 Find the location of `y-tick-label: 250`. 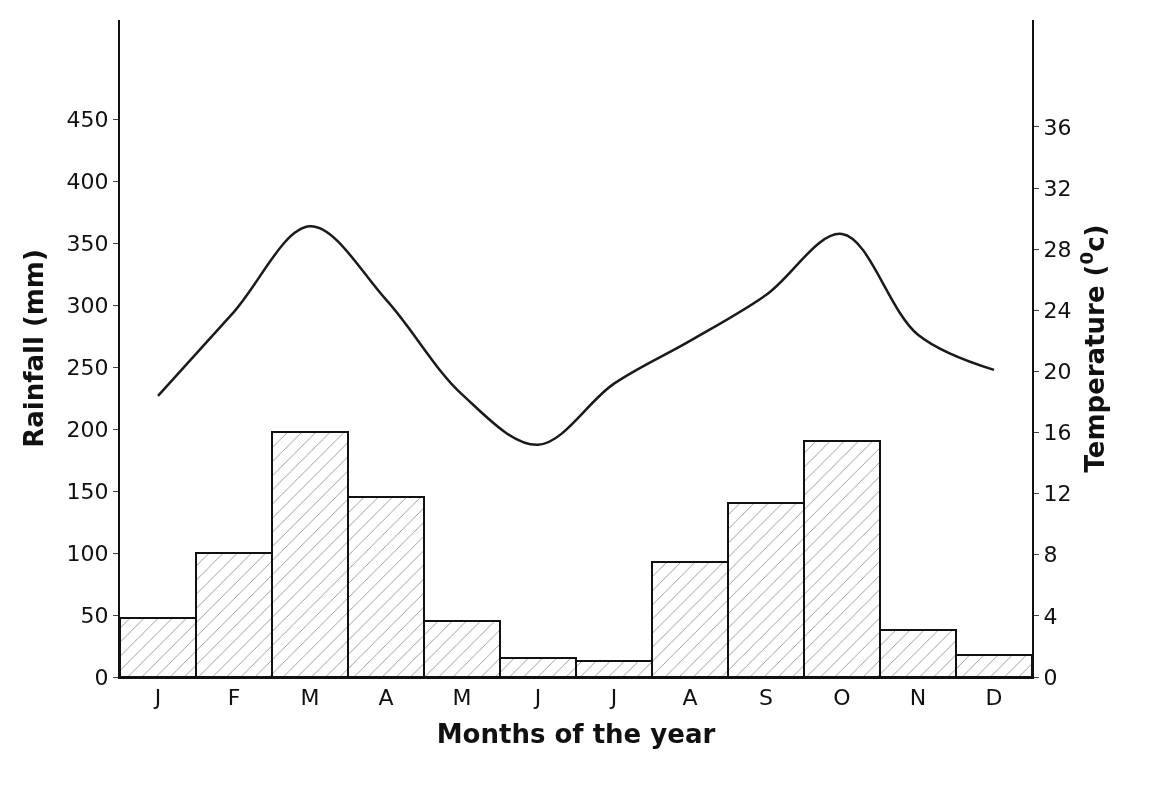

y-tick-label: 250 is located at coordinates (87, 367).